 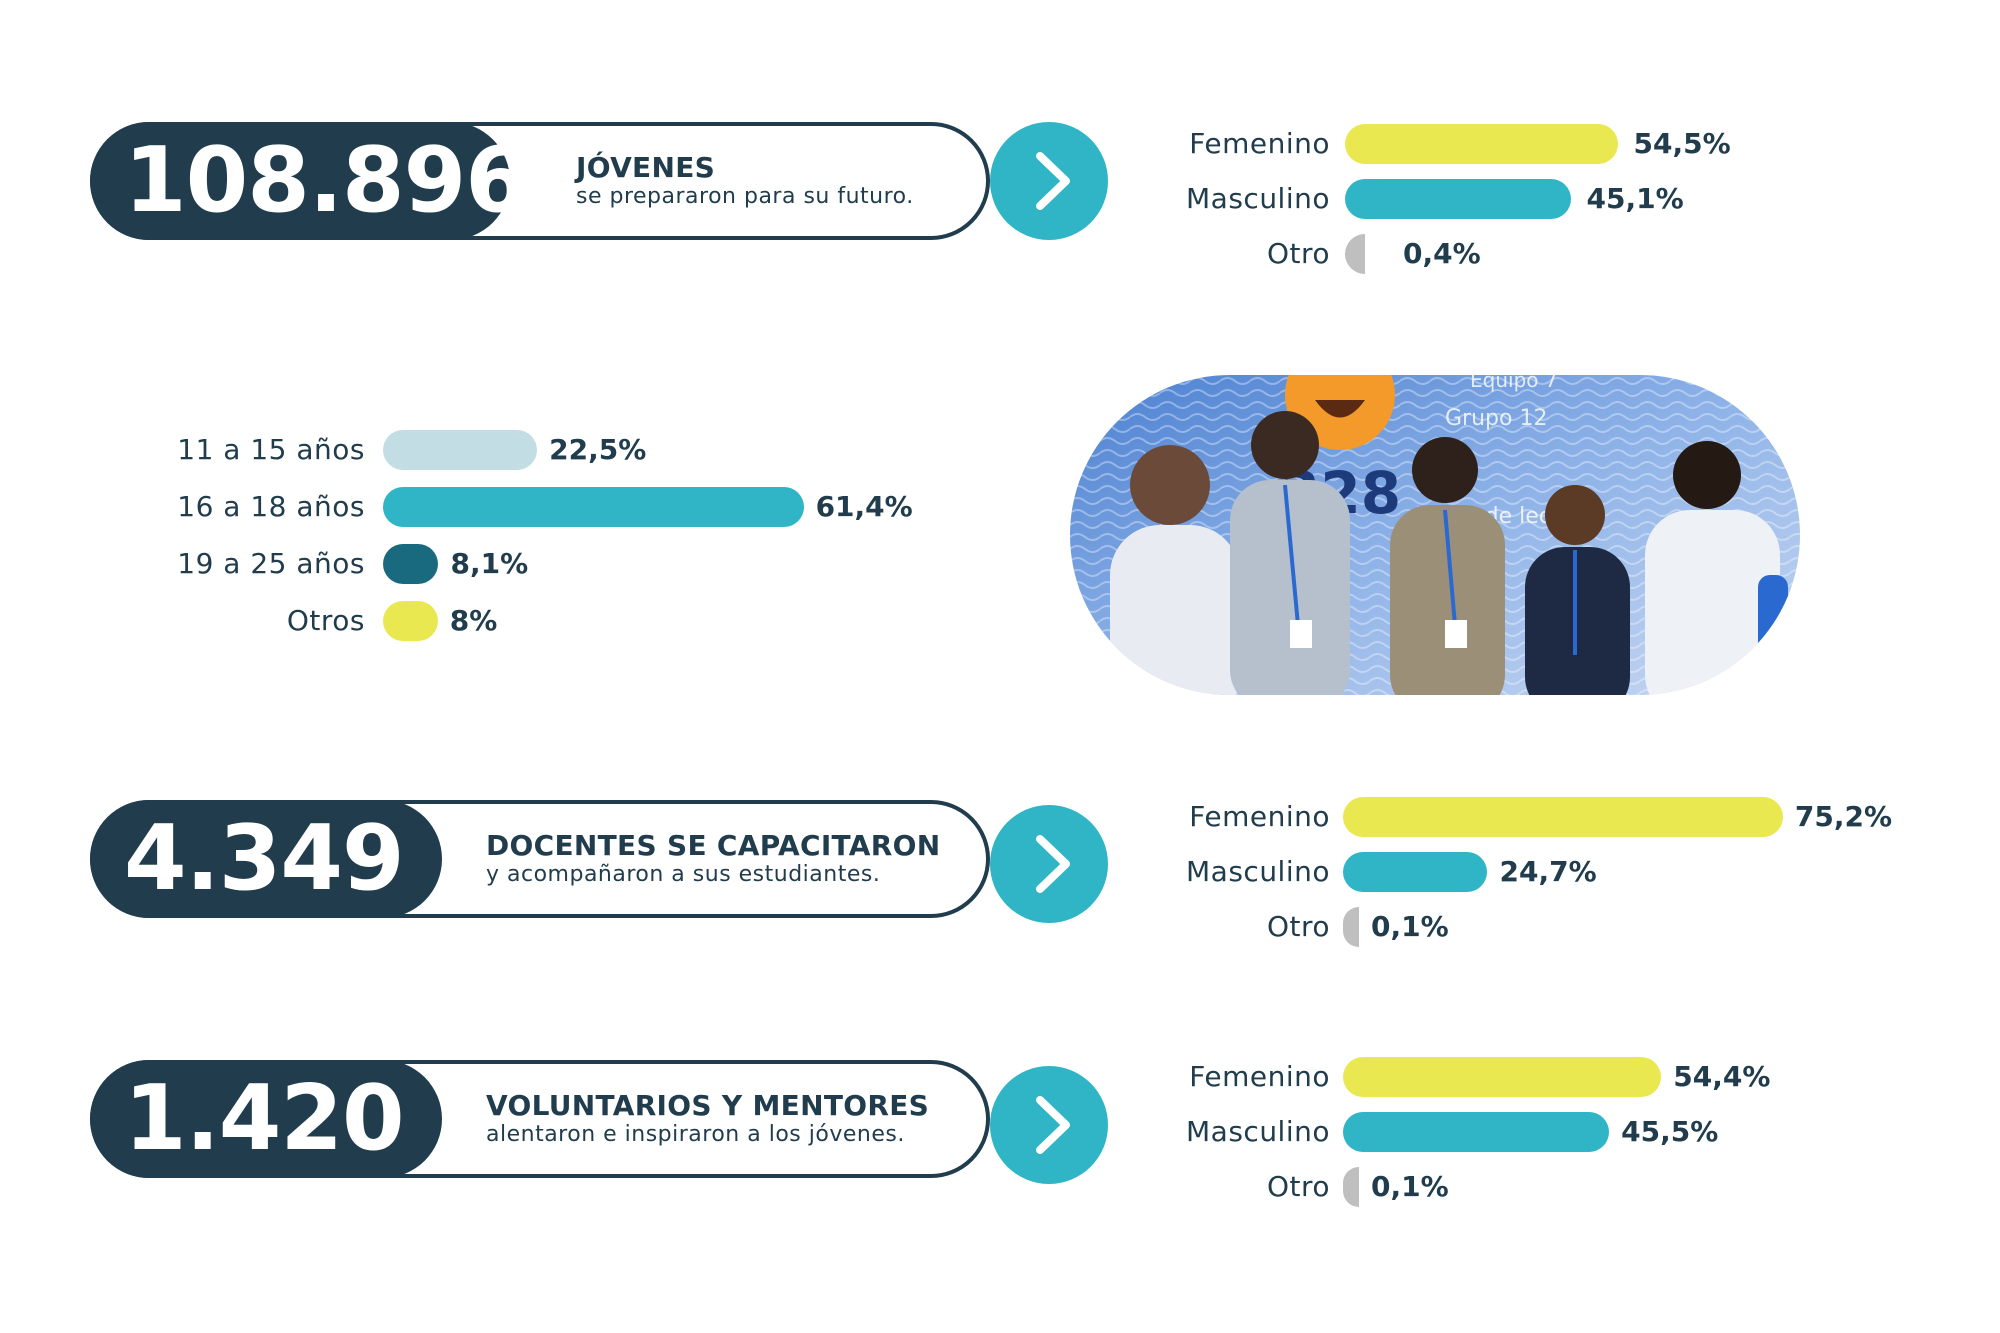 What do you see at coordinates (683, 874) in the screenshot?
I see `stat-subtitle: y acompañaron a sus estudiantes.` at bounding box center [683, 874].